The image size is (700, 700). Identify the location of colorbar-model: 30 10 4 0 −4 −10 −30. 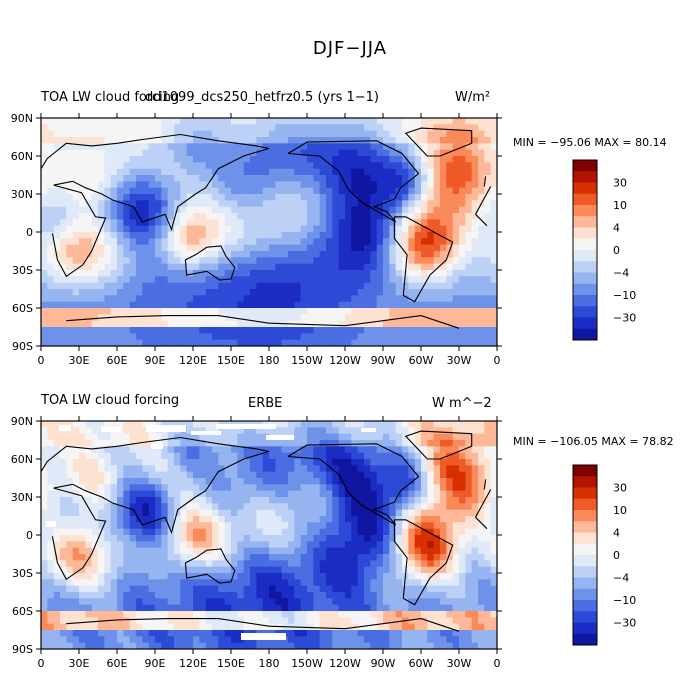
(604, 250).